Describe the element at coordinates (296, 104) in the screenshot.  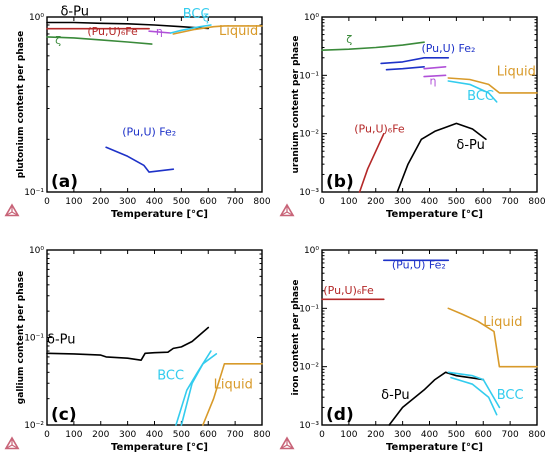
I see `y-axis-label: uranium content per phase` at that location.